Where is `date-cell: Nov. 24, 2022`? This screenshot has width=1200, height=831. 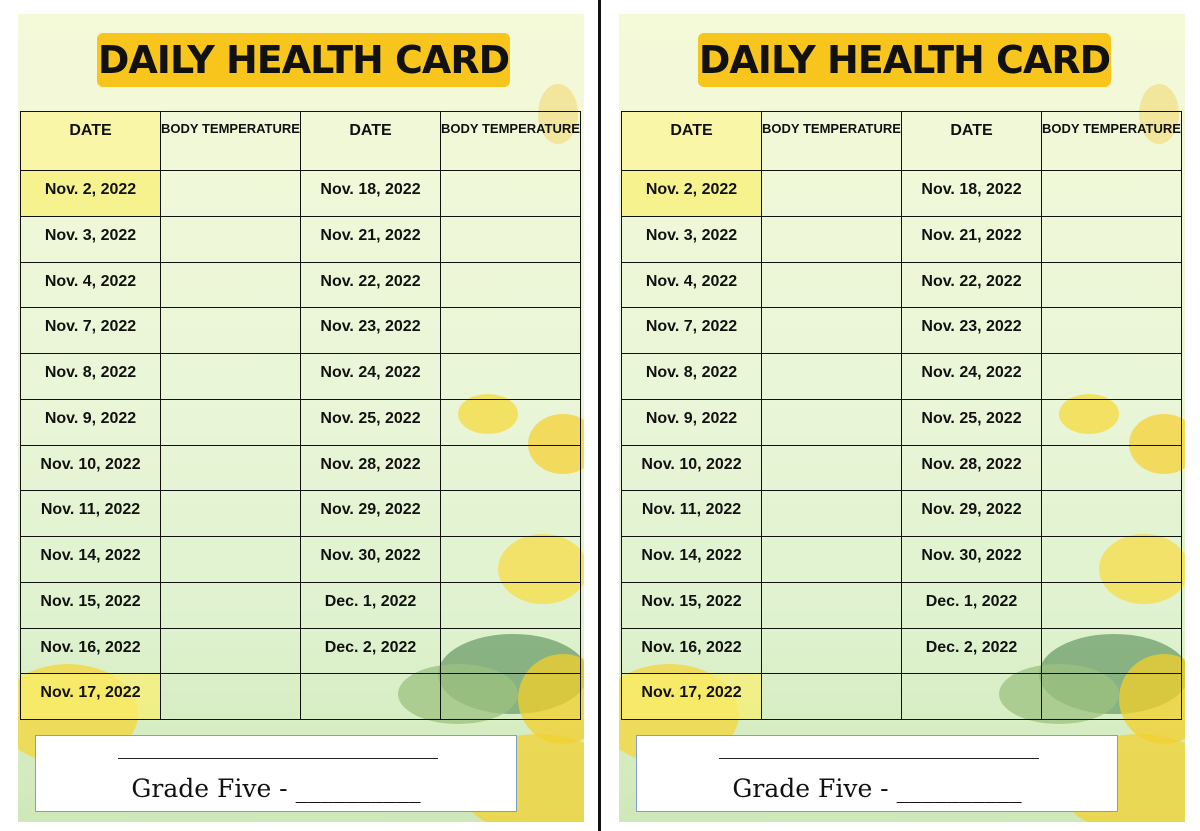 date-cell: Nov. 24, 2022 is located at coordinates (370, 376).